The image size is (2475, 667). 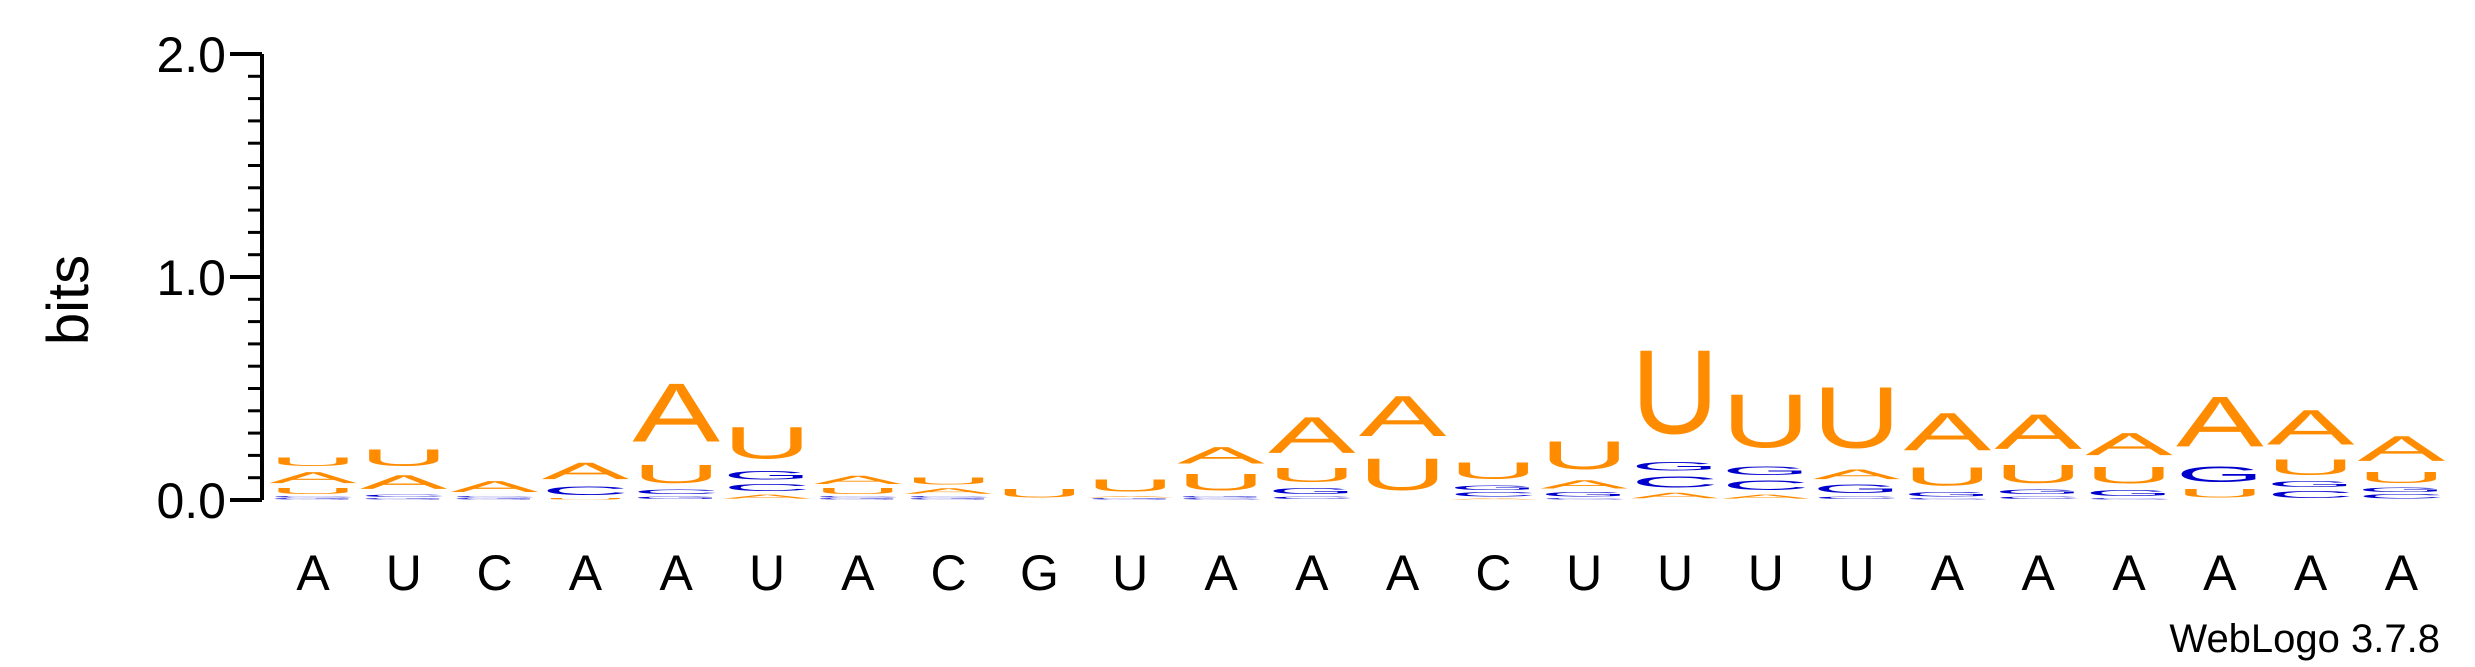 I want to click on y-axis-label: bits, so click(x=68, y=300).